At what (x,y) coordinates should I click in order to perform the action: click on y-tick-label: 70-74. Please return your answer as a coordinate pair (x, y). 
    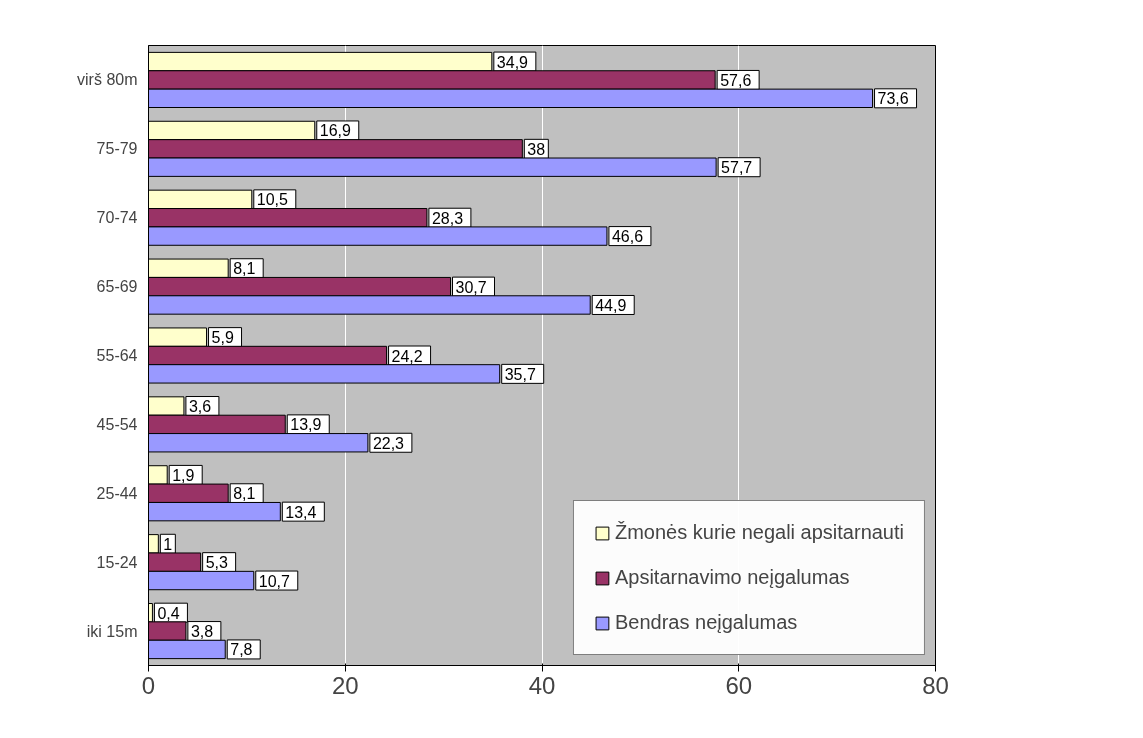
    Looking at the image, I should click on (117, 218).